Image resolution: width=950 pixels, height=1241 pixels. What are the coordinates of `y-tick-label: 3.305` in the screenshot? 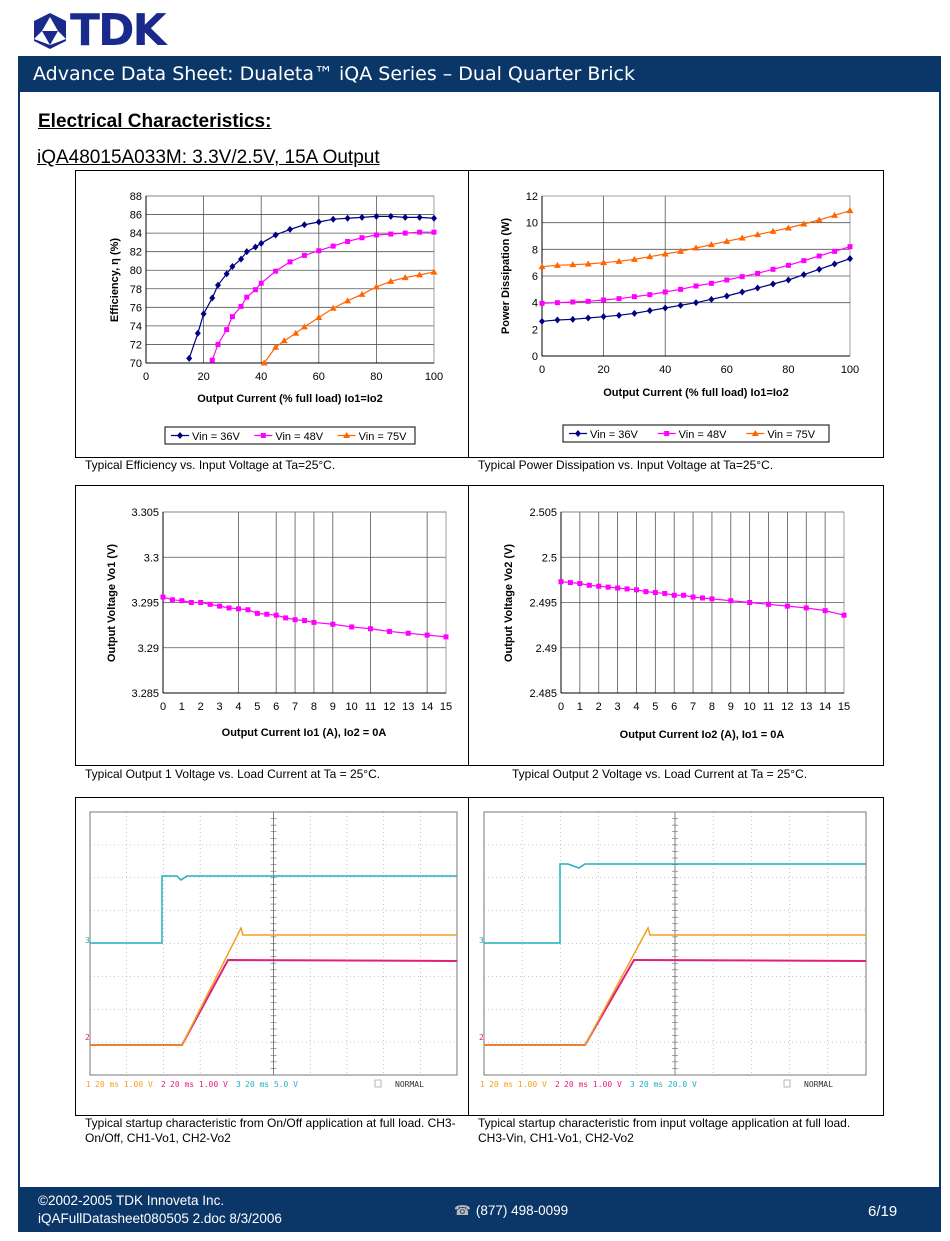 It's located at (145, 513).